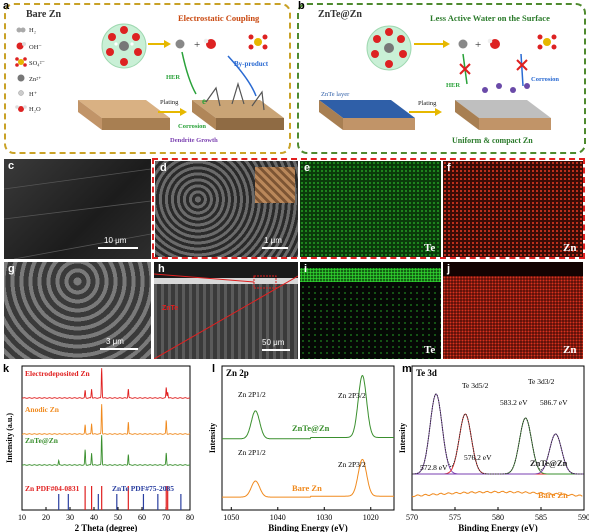 The image size is (589, 532). I want to click on zn-atom-icon, so click(180, 44).